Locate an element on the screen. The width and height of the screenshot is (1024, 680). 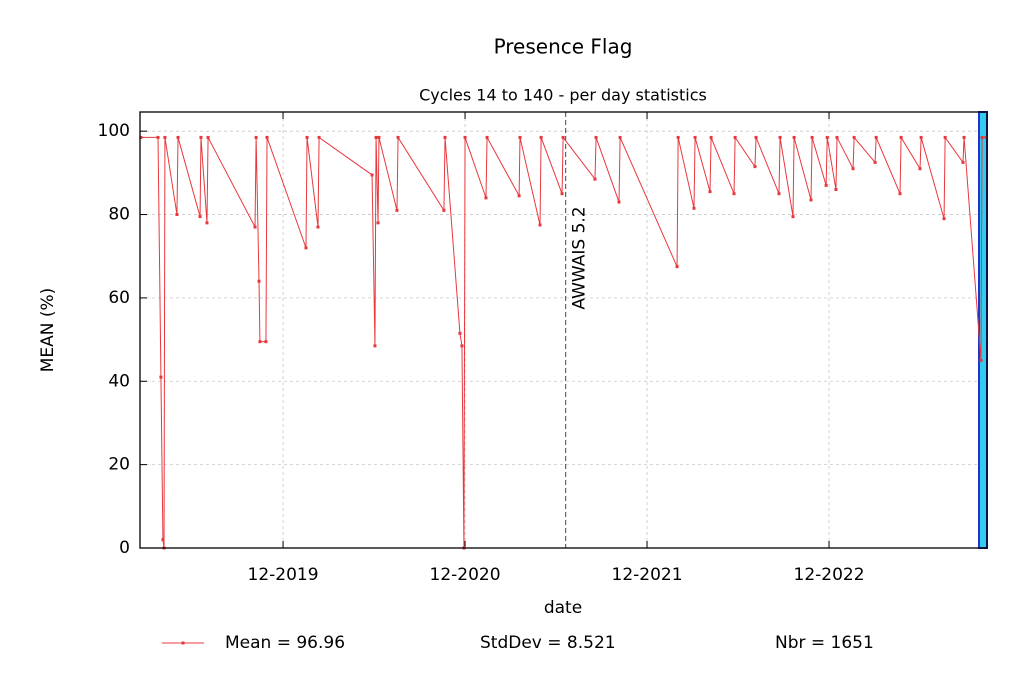
y-tick-label: 60 is located at coordinates (119, 298).